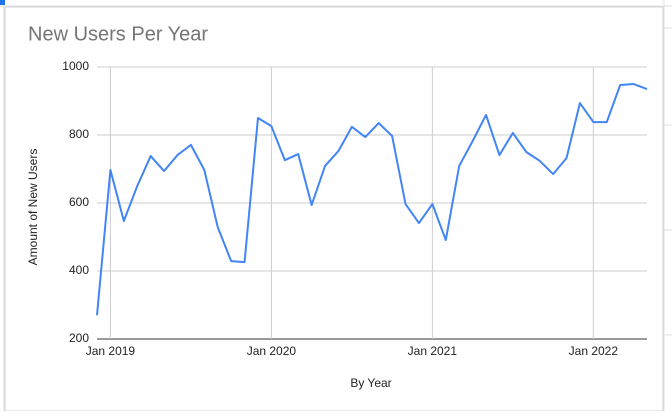 Image resolution: width=672 pixels, height=411 pixels. Describe the element at coordinates (111, 351) in the screenshot. I see `x-tick-label: Jan 2019` at that location.